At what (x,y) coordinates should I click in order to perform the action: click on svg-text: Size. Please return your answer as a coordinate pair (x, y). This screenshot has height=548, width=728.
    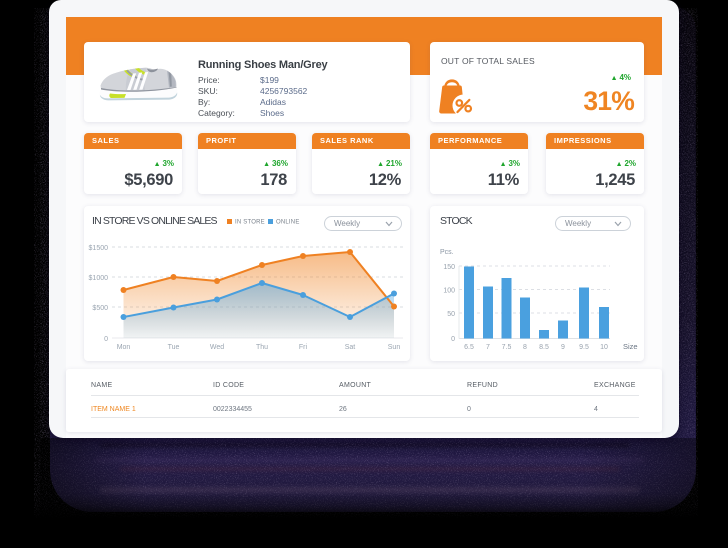
    Looking at the image, I should click on (630, 346).